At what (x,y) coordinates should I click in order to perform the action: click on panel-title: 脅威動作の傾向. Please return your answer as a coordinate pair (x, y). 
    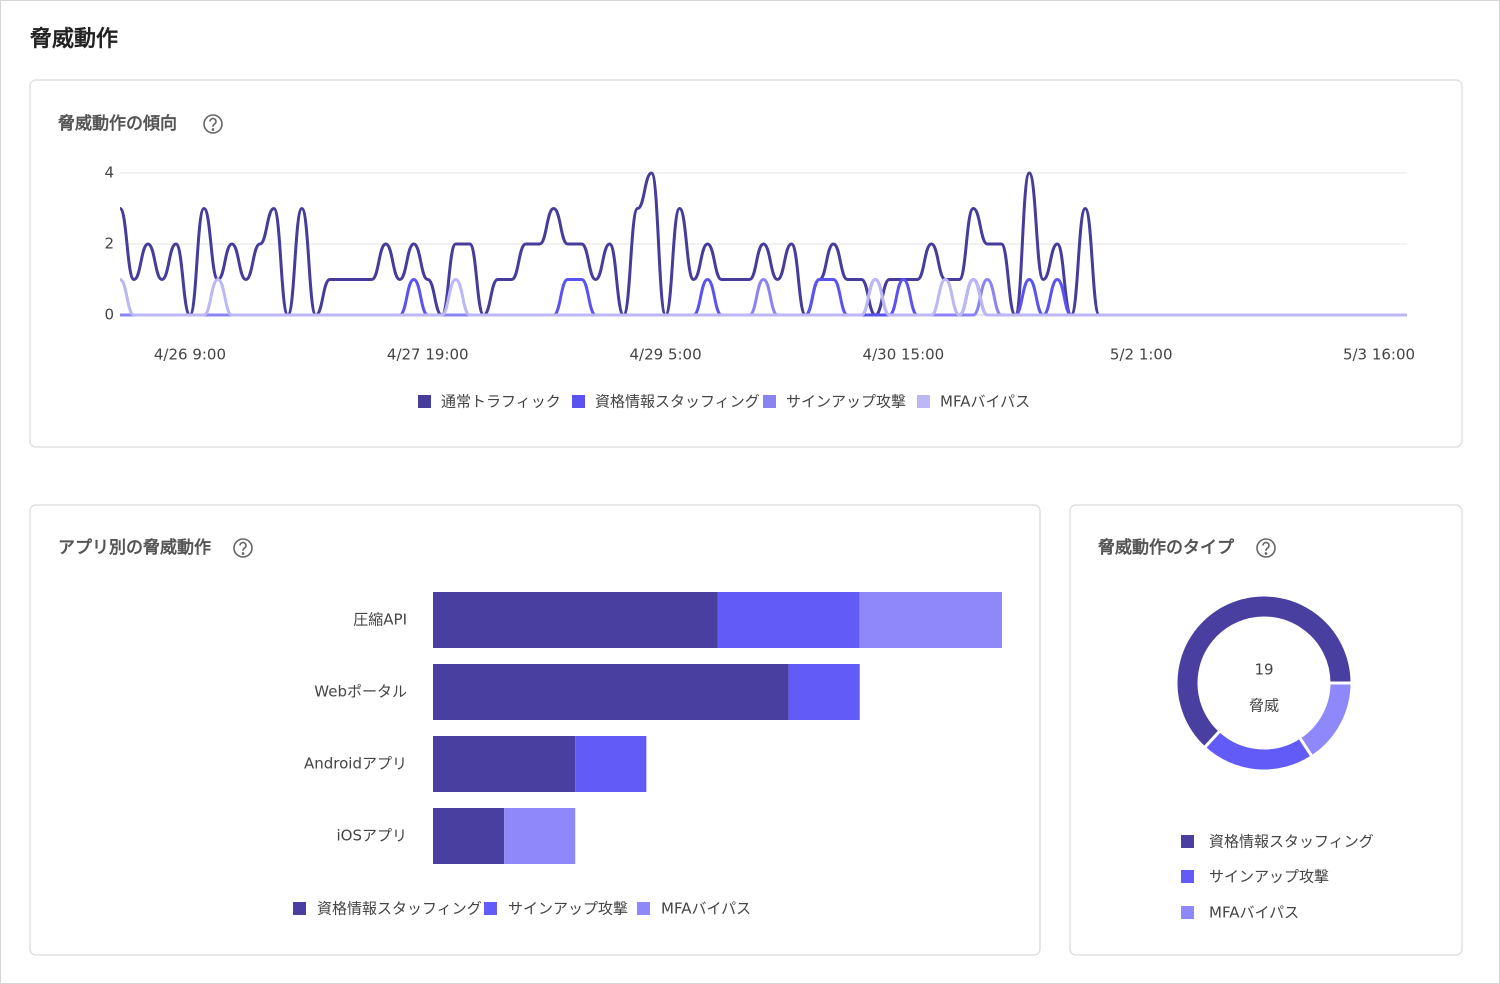
    Looking at the image, I should click on (117, 123).